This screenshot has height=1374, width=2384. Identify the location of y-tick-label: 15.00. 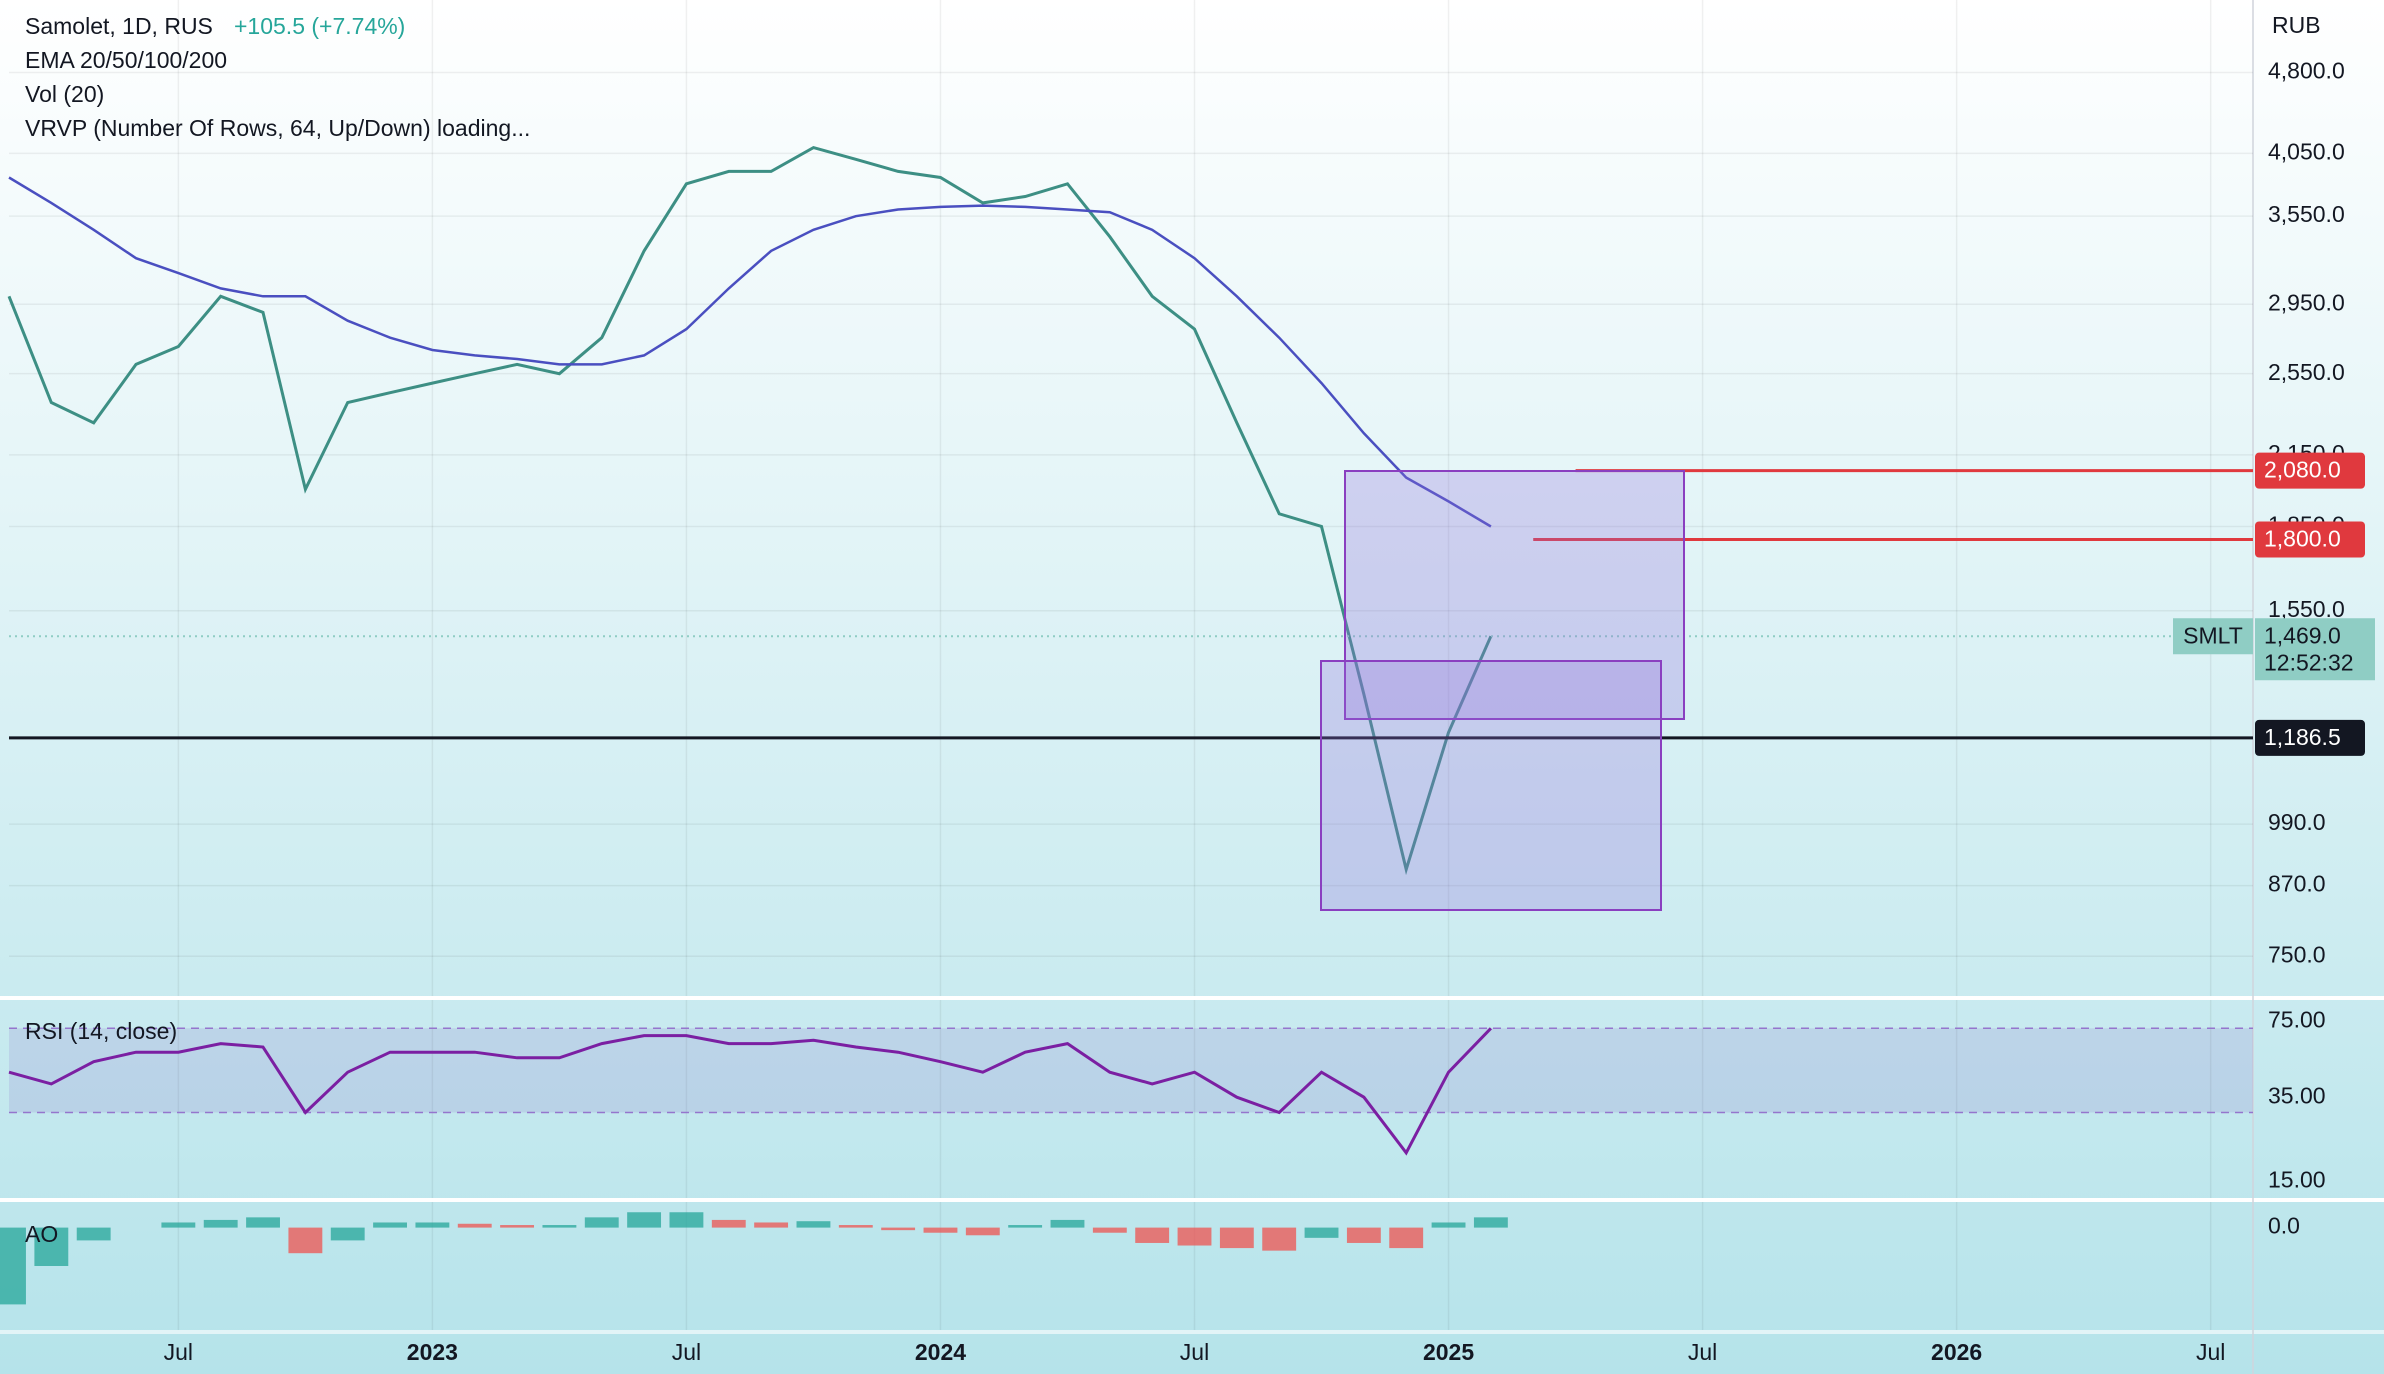
(2297, 1180).